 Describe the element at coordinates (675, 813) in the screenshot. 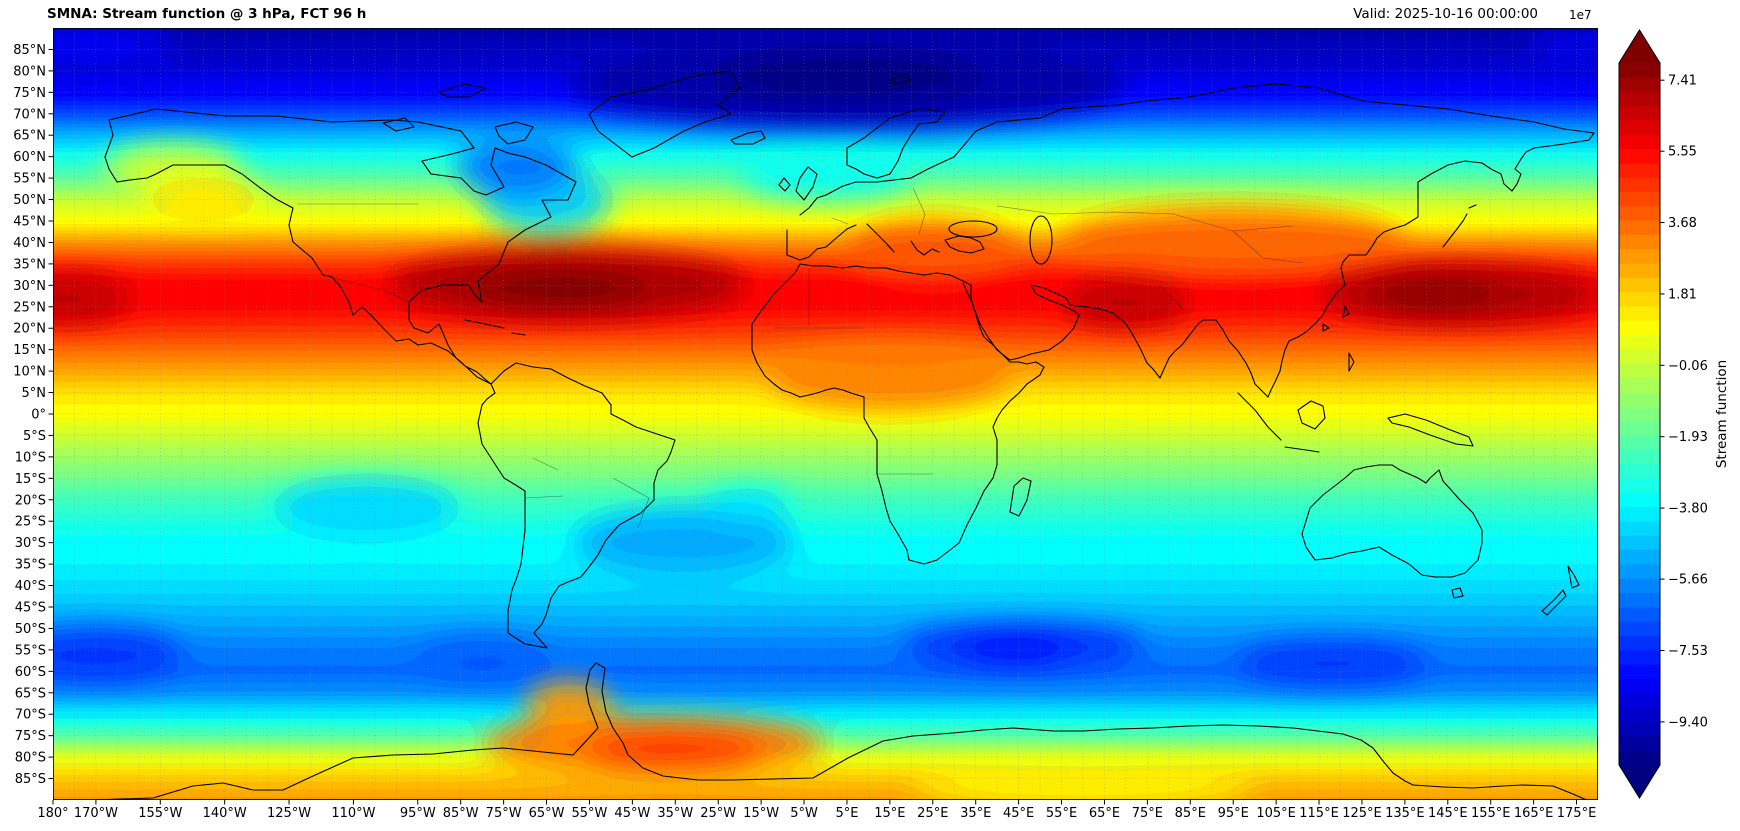

I see `lon-tick-label: 35°W` at that location.